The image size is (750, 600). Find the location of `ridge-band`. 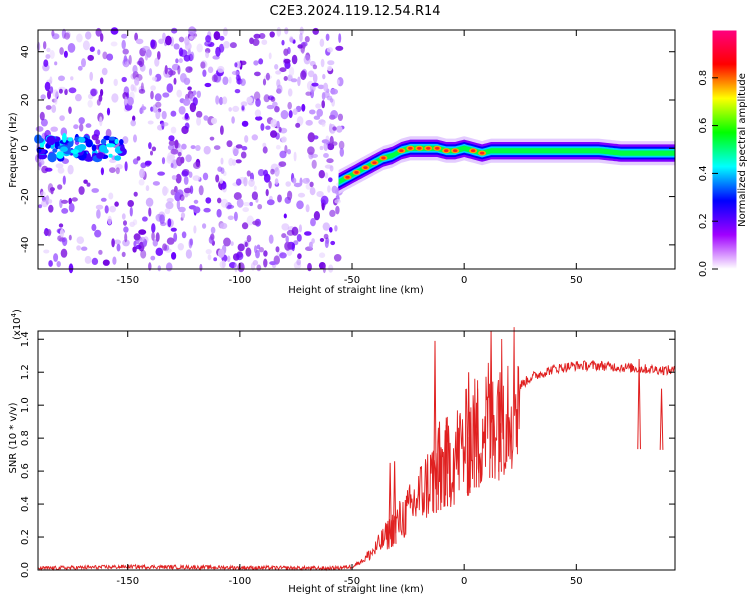

ridge-band is located at coordinates (506, 165).